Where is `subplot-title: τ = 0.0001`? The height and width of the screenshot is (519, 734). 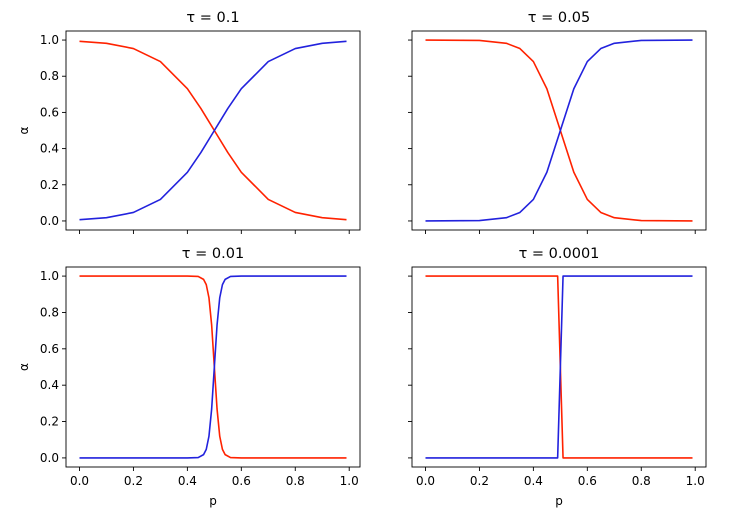
subplot-title: τ = 0.0001 is located at coordinates (559, 254).